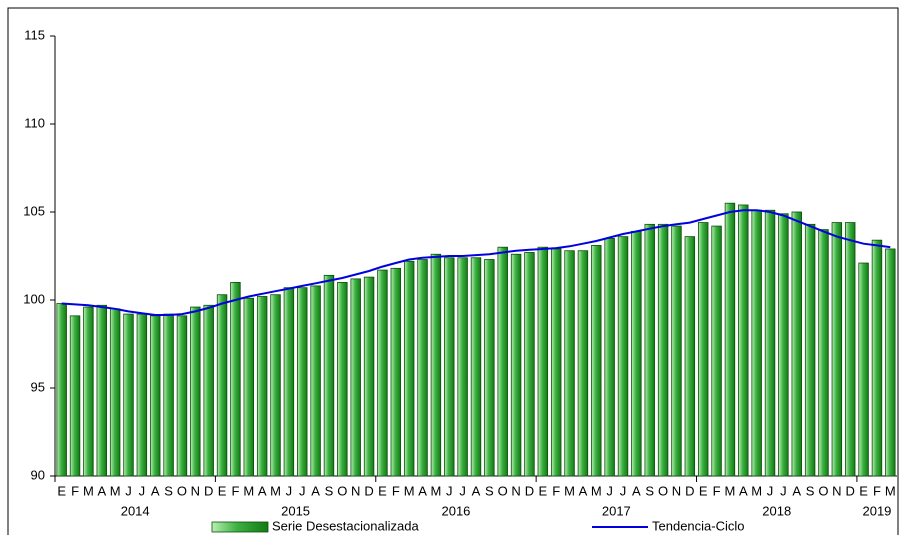 The height and width of the screenshot is (535, 906). What do you see at coordinates (616, 510) in the screenshot?
I see `year-label: 2017` at bounding box center [616, 510].